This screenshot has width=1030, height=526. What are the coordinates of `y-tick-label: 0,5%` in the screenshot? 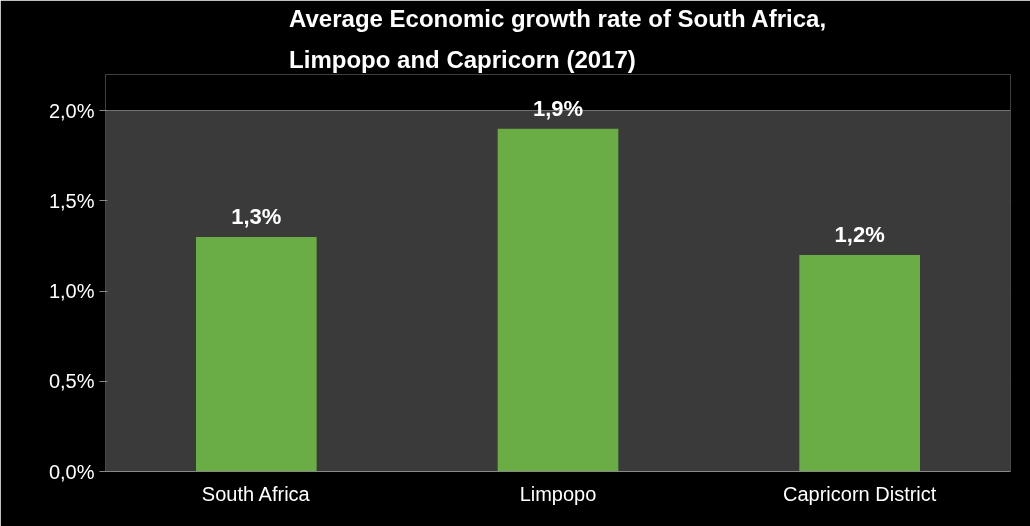 It's located at (71, 381).